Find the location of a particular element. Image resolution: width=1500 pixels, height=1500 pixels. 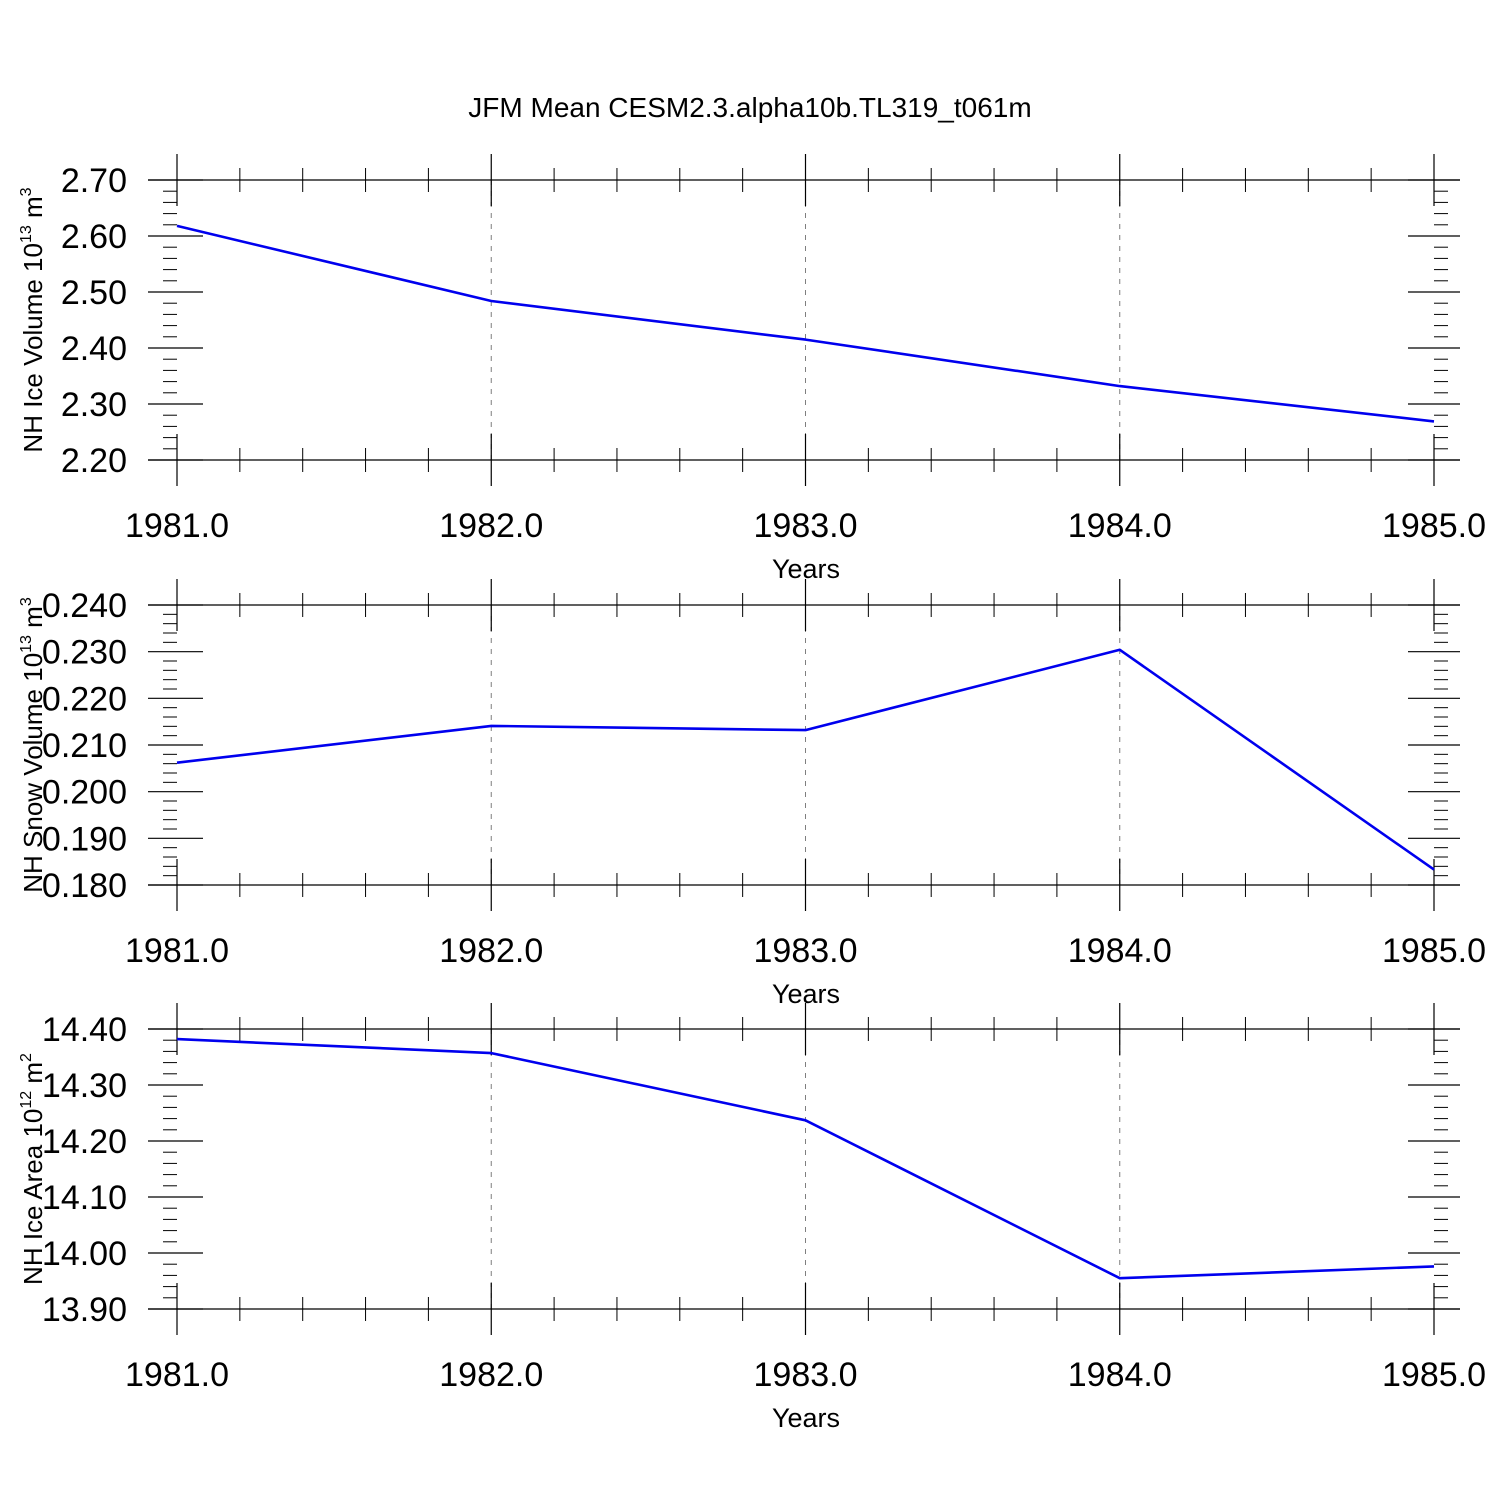

y-tick-label: 2.70 is located at coordinates (94, 181).